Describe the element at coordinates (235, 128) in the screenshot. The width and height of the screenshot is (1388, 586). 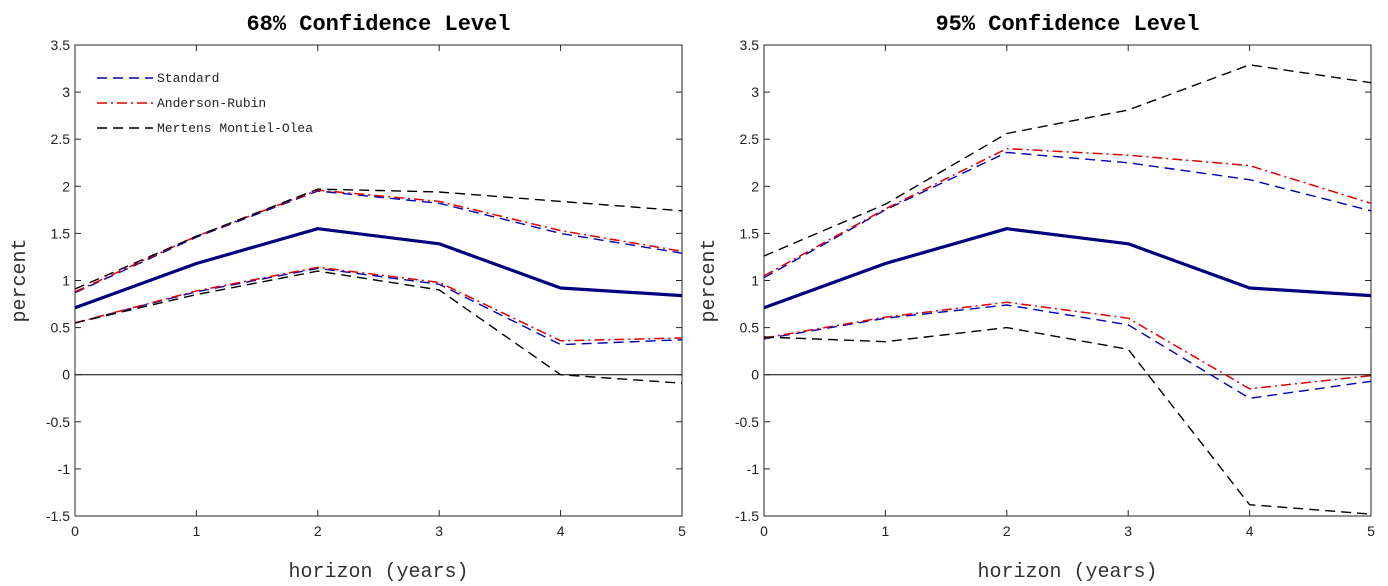
I see `legend-label: Mertens Montiel-Olea` at that location.